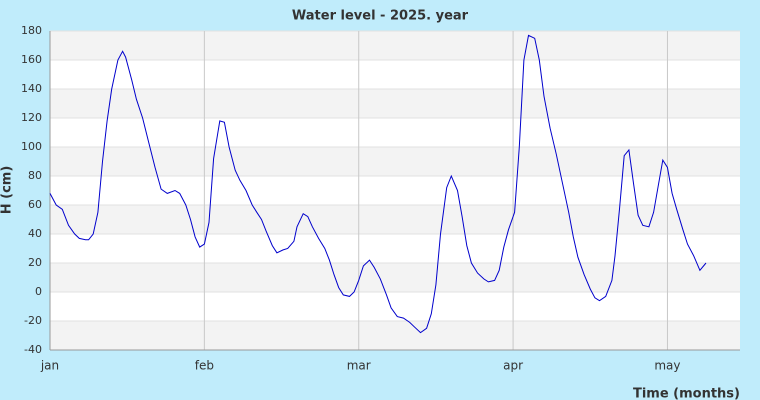 Image resolution: width=760 pixels, height=400 pixels. I want to click on y-tick-label: 160, so click(31, 59).